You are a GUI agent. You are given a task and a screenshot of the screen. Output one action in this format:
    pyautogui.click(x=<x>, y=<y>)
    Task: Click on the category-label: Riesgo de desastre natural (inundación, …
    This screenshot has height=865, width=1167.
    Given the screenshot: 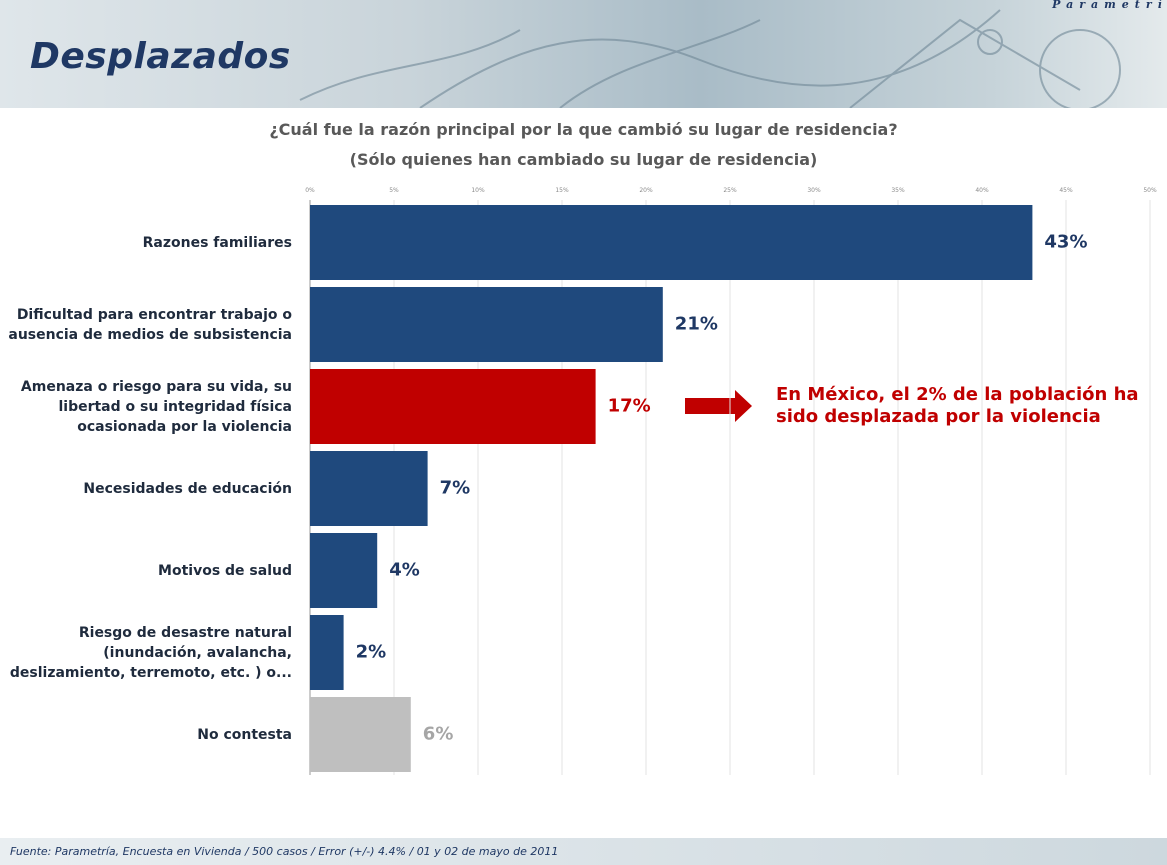 What is the action you would take?
    pyautogui.click(x=150, y=652)
    